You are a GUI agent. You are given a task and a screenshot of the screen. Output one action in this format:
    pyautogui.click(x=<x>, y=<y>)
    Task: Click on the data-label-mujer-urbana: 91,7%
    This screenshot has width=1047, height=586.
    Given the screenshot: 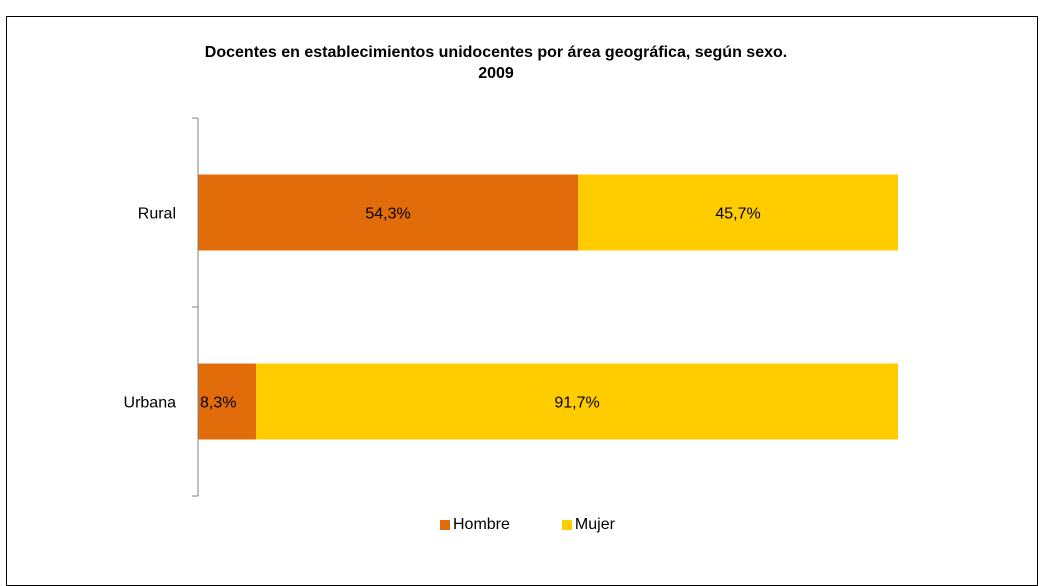 What is the action you would take?
    pyautogui.click(x=576, y=403)
    